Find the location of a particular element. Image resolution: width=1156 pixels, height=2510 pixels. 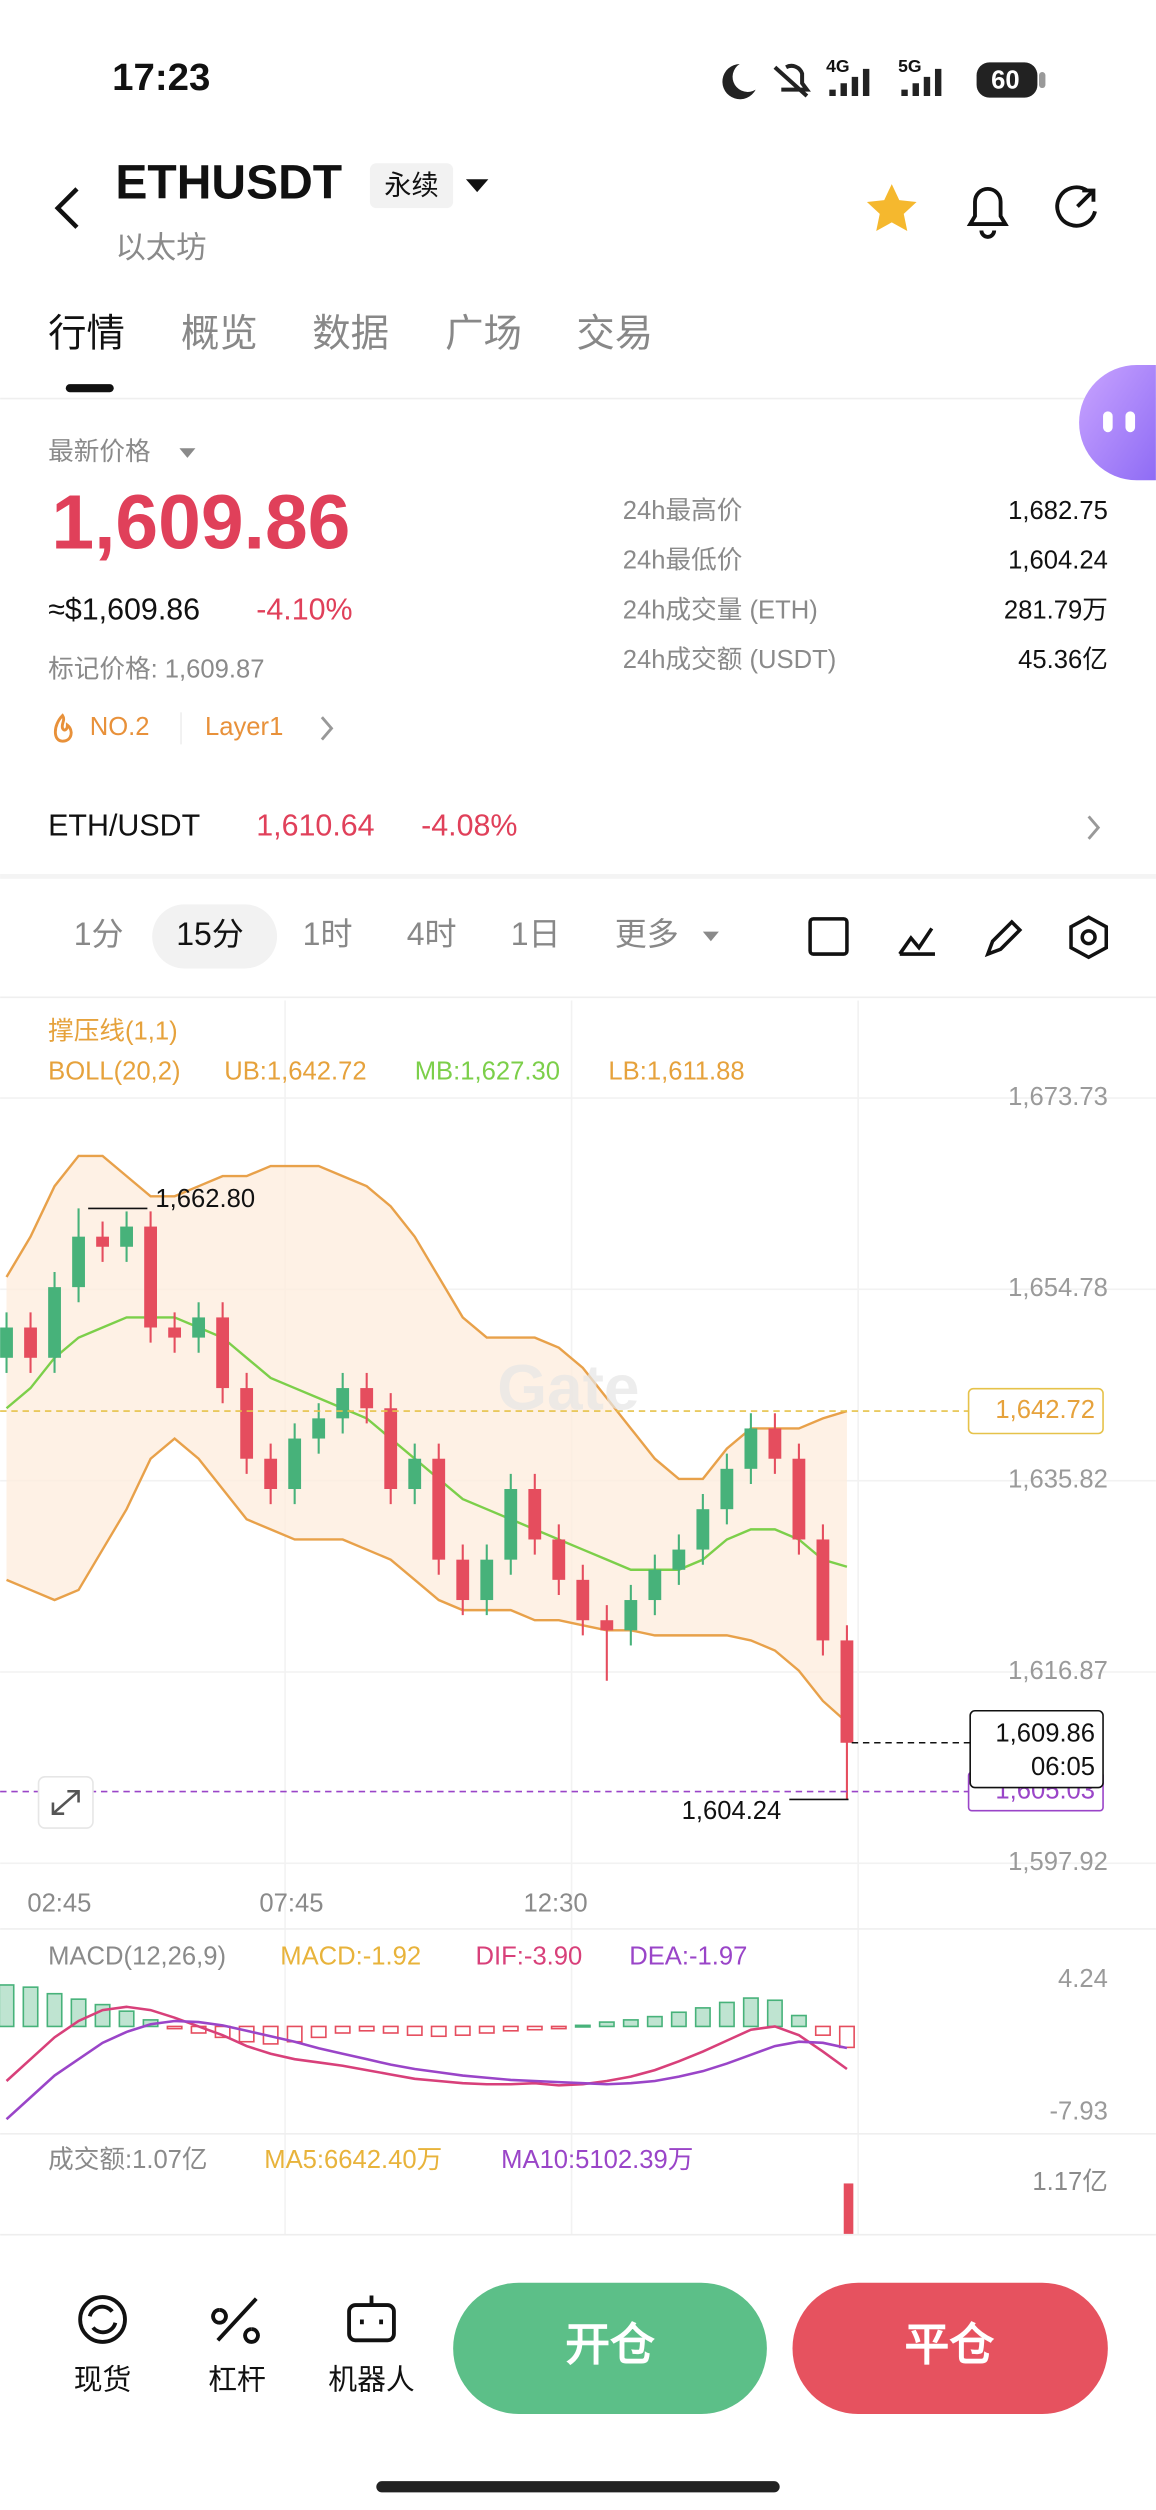

interval: 1日 is located at coordinates (536, 934).